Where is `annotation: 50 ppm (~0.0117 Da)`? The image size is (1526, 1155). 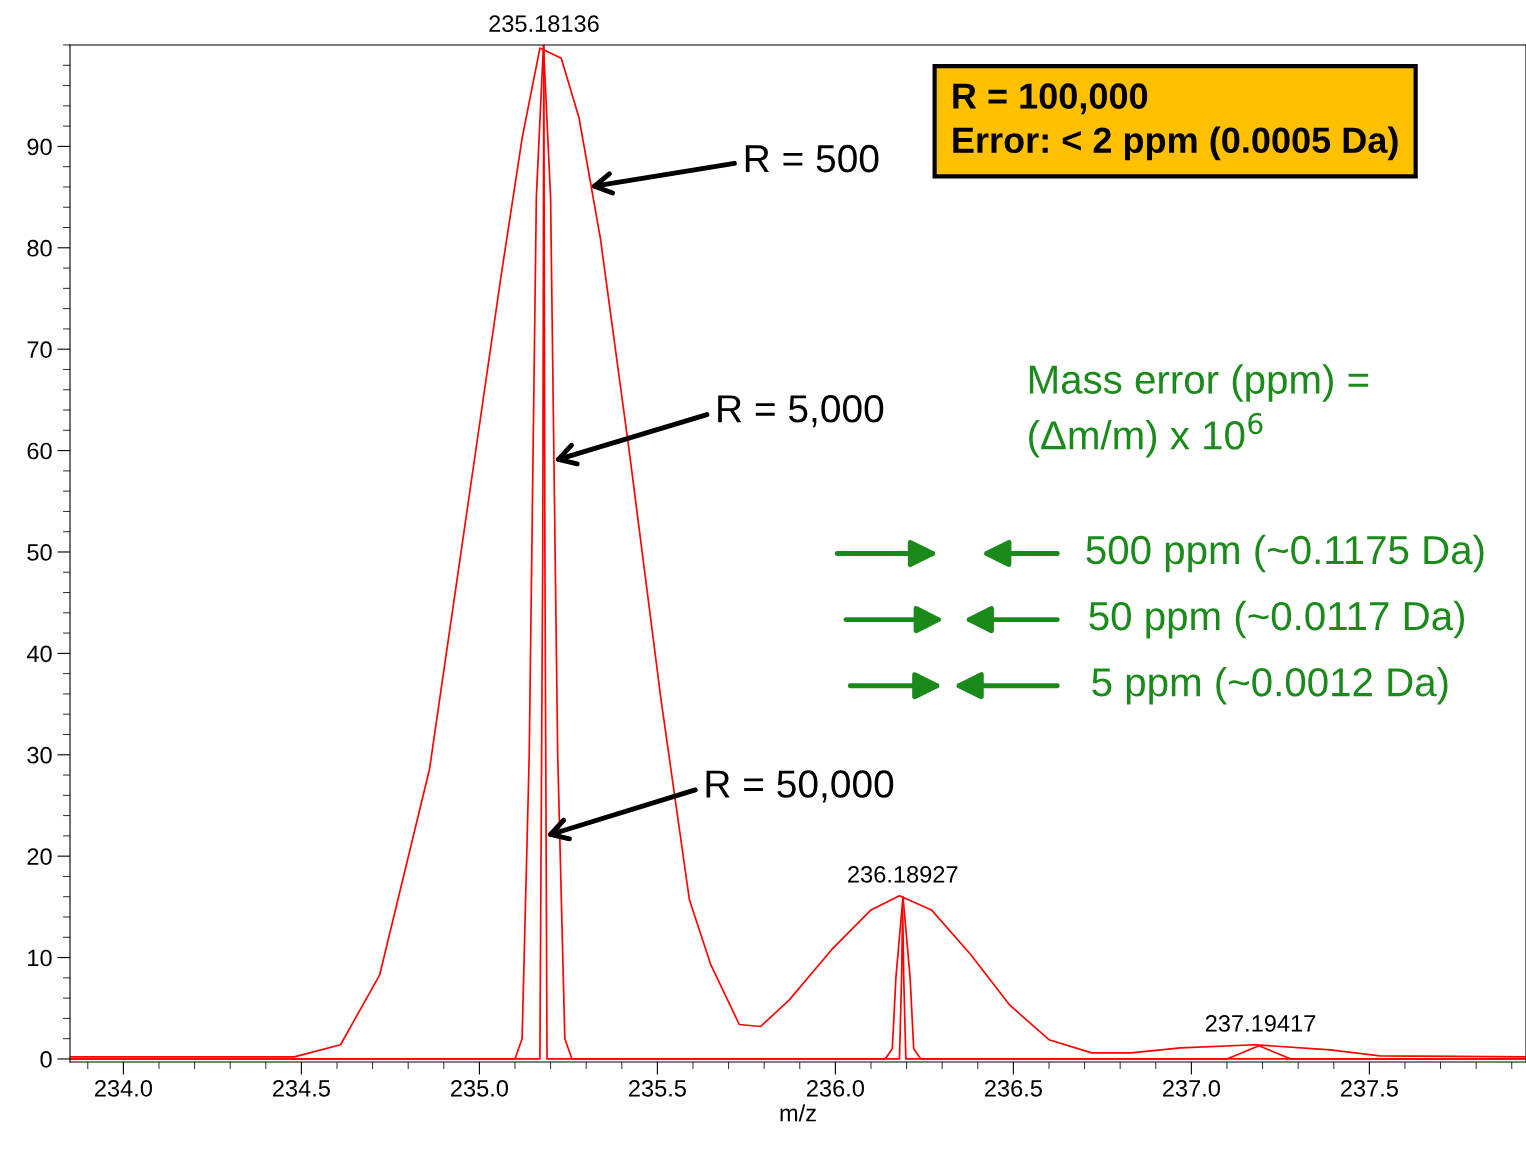 annotation: 50 ppm (~0.0117 Da) is located at coordinates (1277, 619).